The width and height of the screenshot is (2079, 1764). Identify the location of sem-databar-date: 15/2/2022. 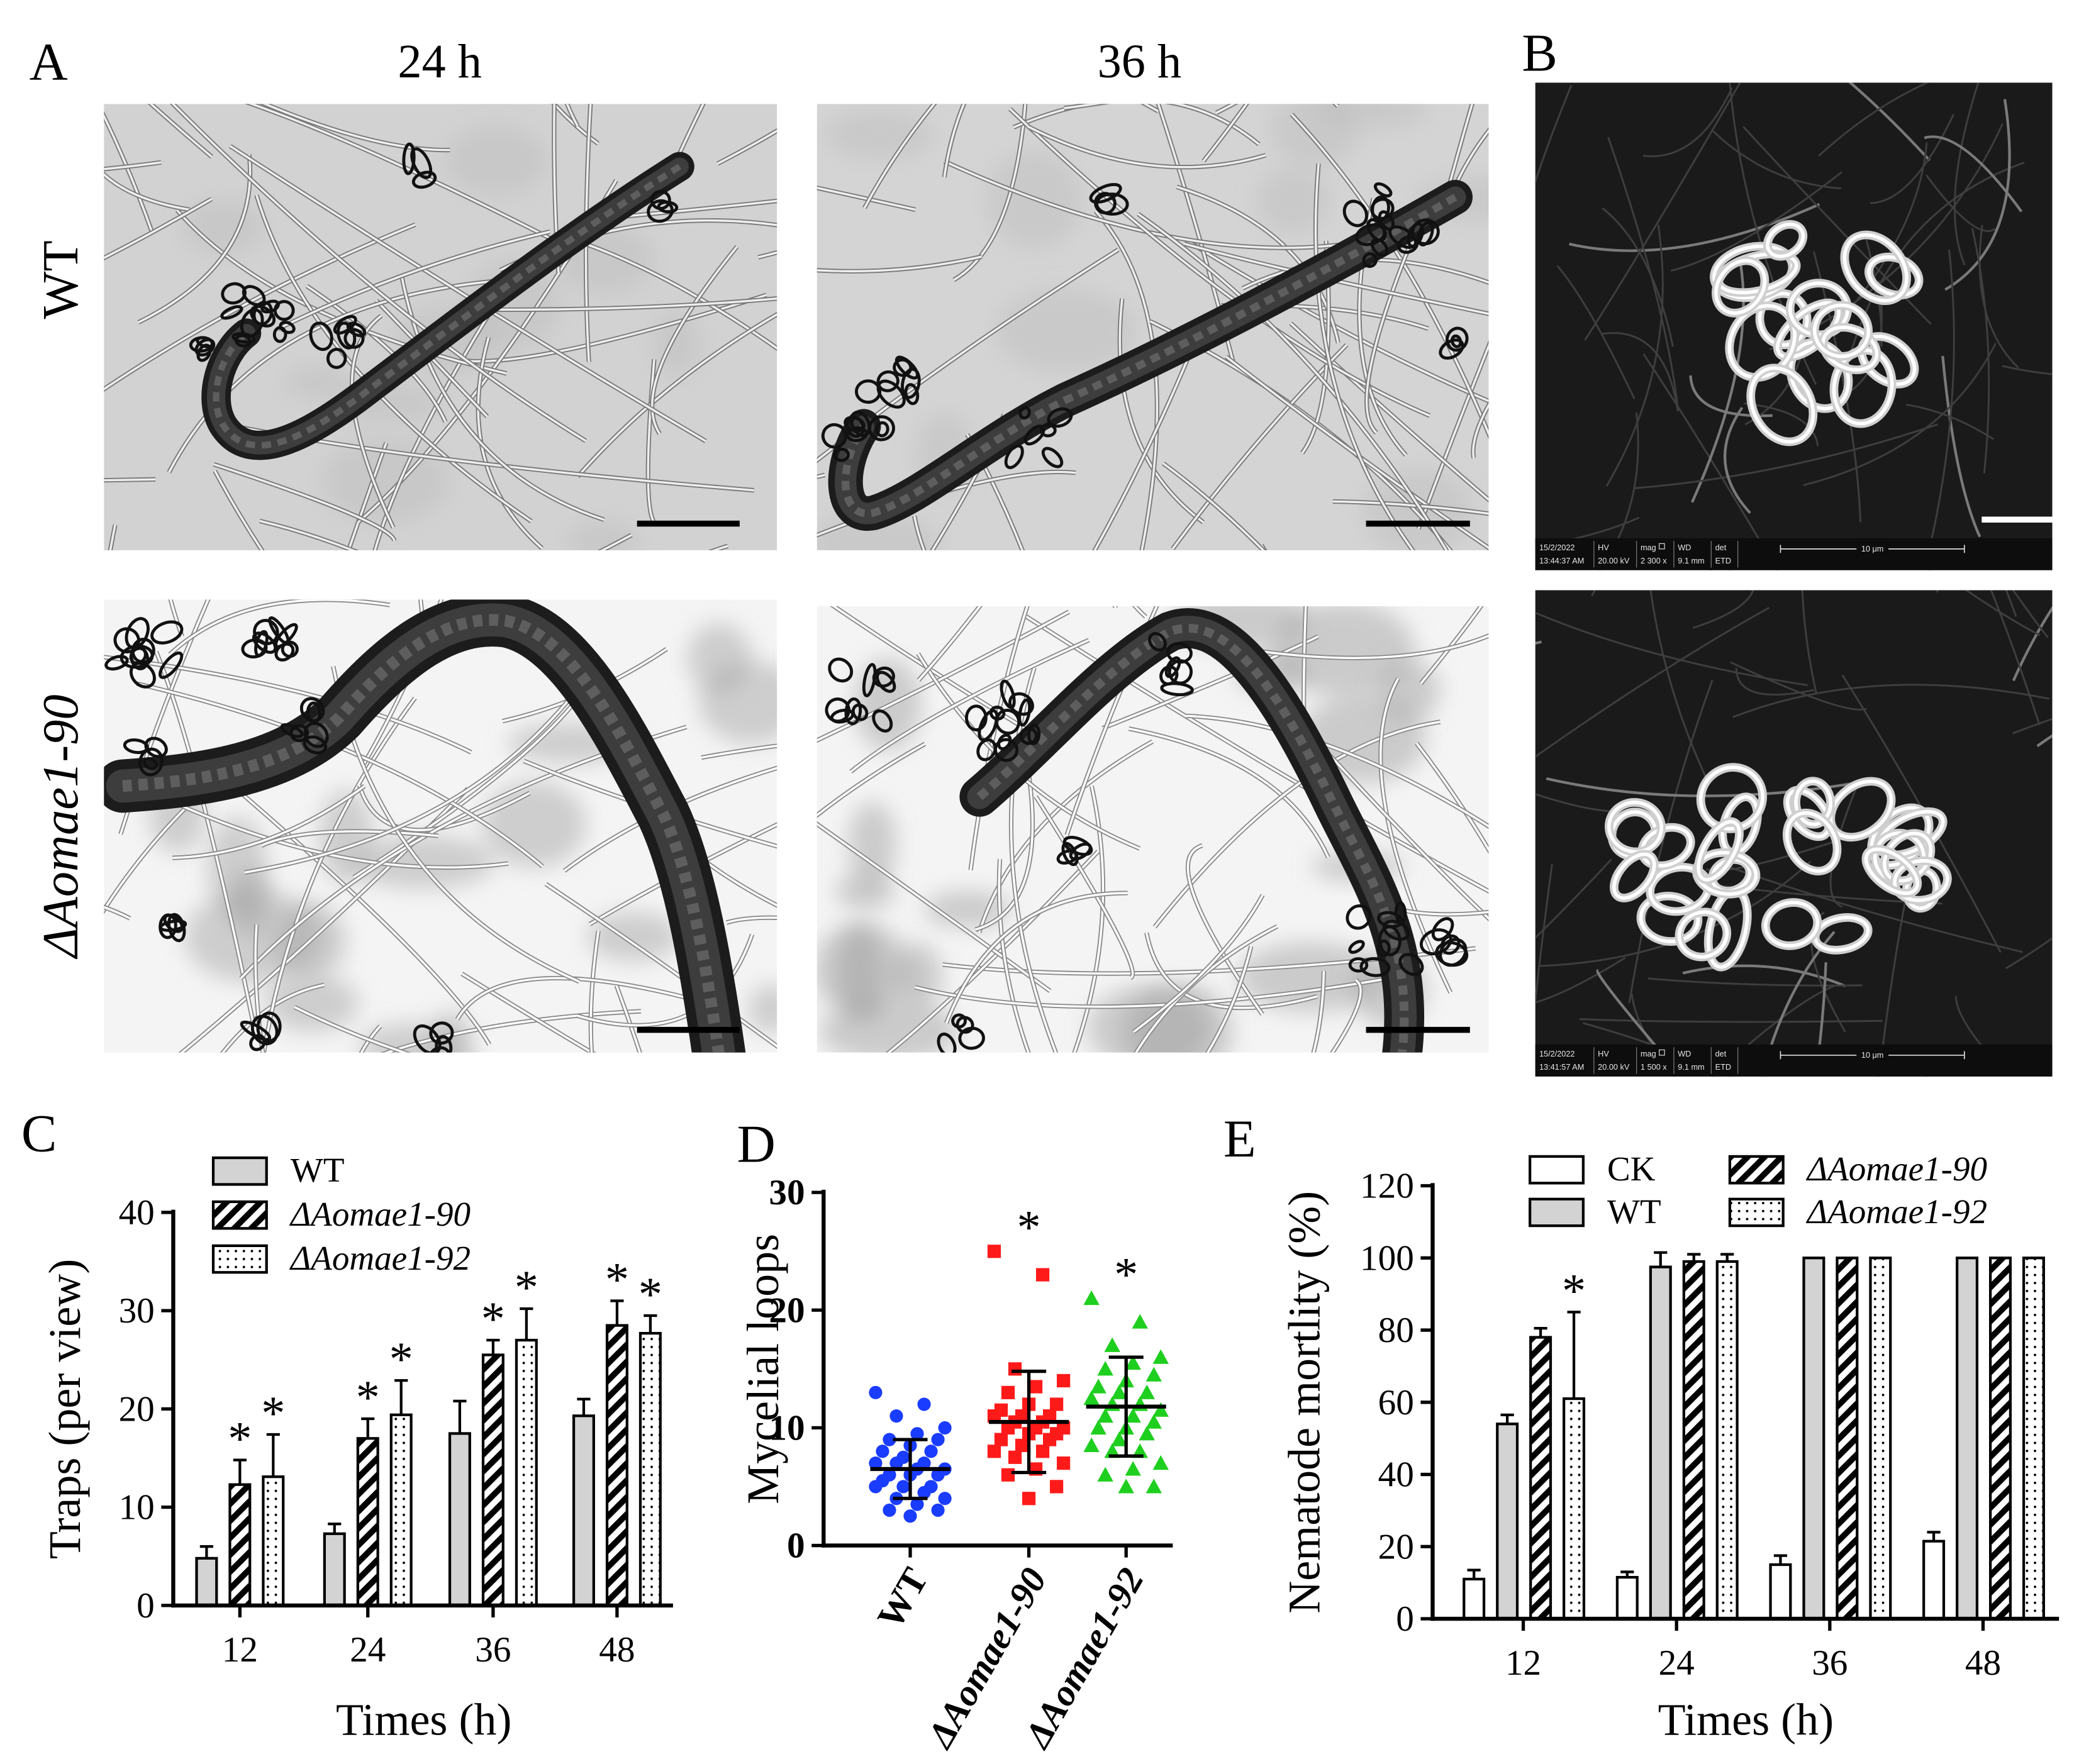
(1557, 1053).